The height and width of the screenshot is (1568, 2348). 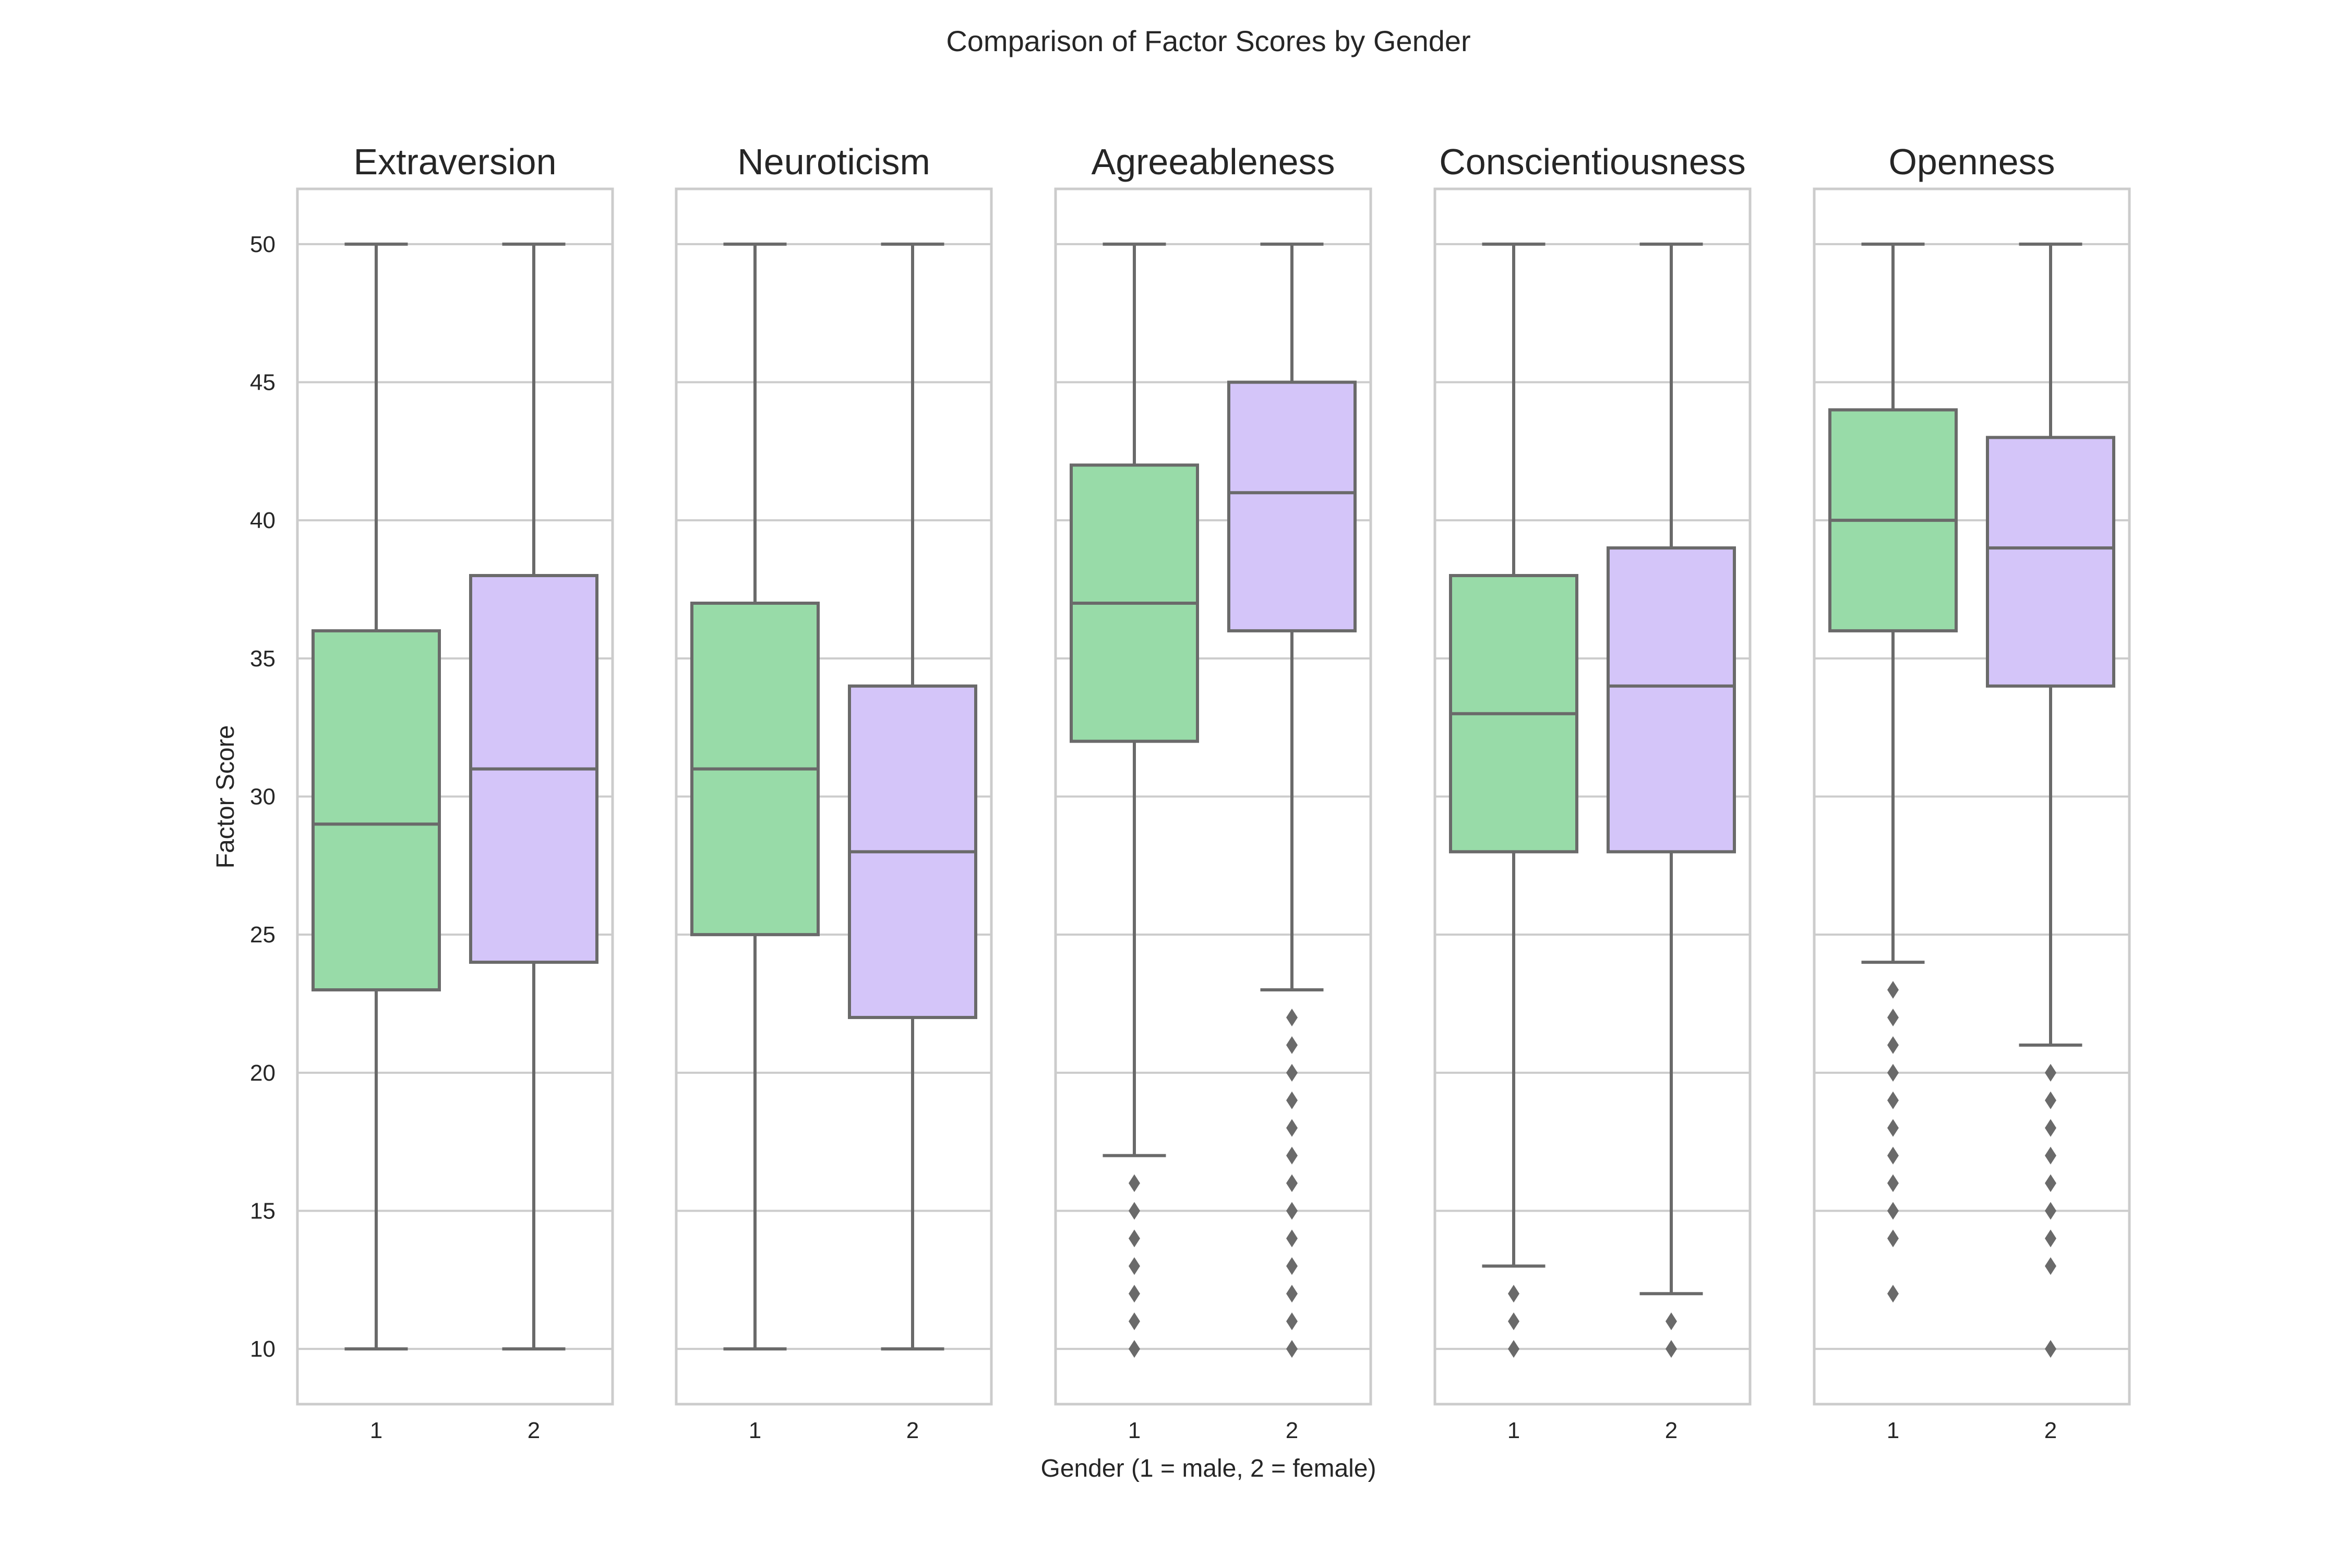 What do you see at coordinates (262, 245) in the screenshot?
I see `y-tick-label: 50` at bounding box center [262, 245].